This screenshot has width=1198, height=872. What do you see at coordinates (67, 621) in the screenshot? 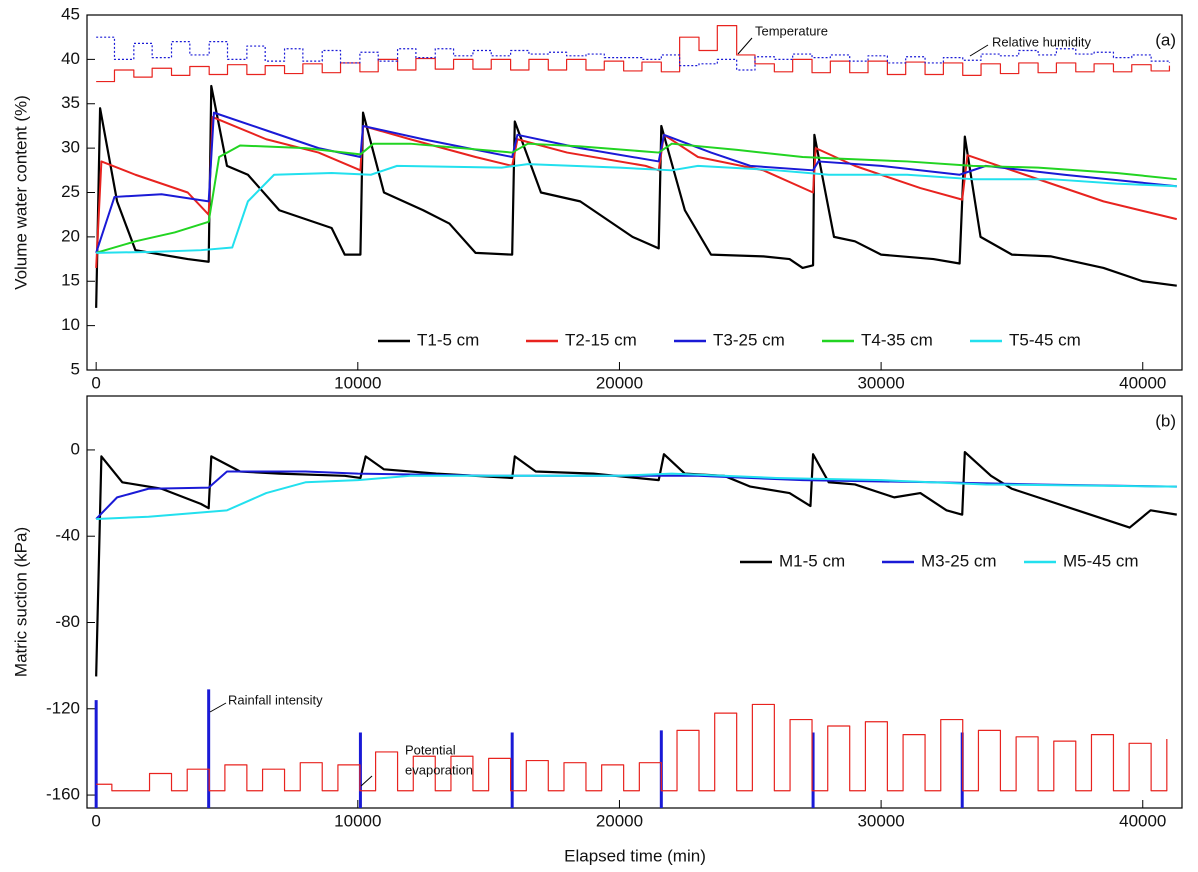
I see `y-tick-label: -80` at bounding box center [67, 621].